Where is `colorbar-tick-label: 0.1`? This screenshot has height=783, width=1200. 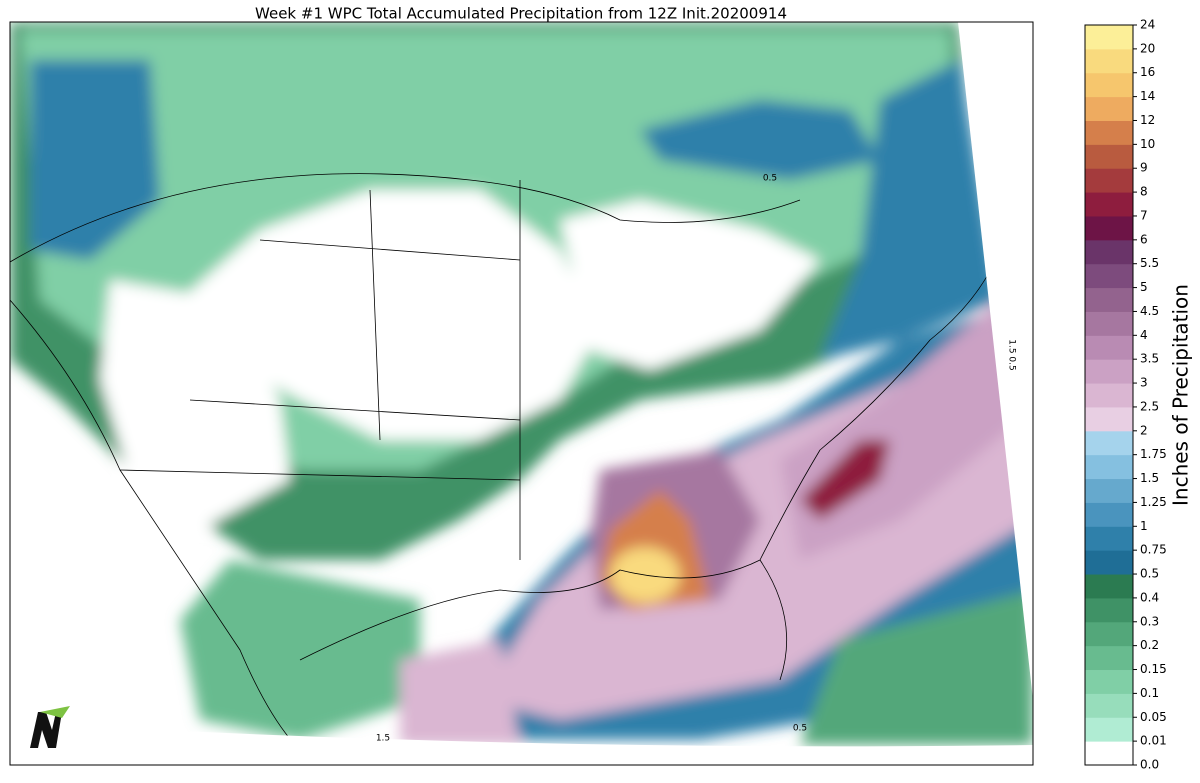
colorbar-tick-label: 0.1 is located at coordinates (1149, 693).